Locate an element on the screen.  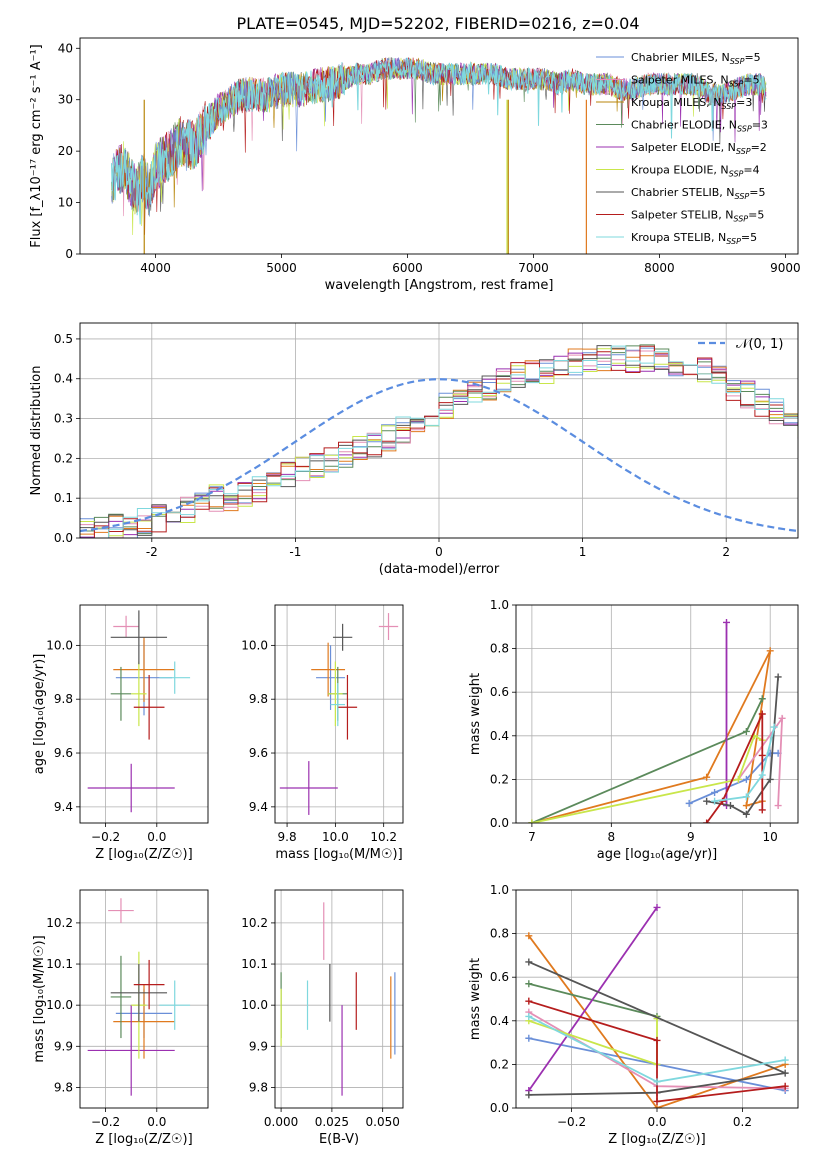
x-tick-label: -2 is located at coordinates (152, 552).